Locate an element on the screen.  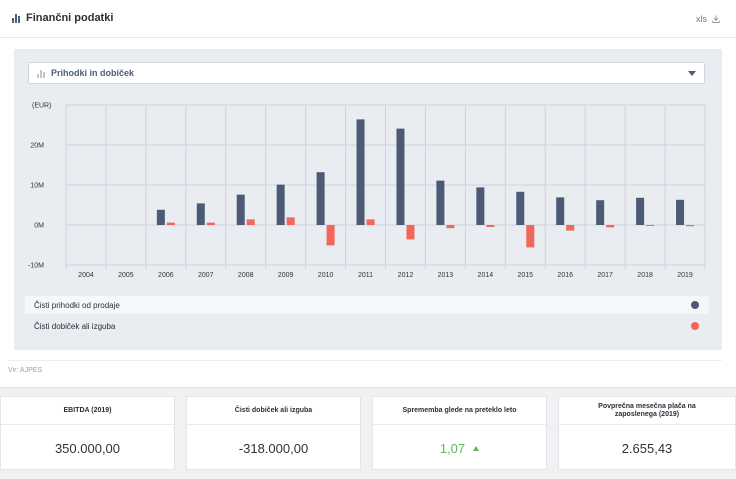
x-tick-label: 2016 is located at coordinates (565, 275).